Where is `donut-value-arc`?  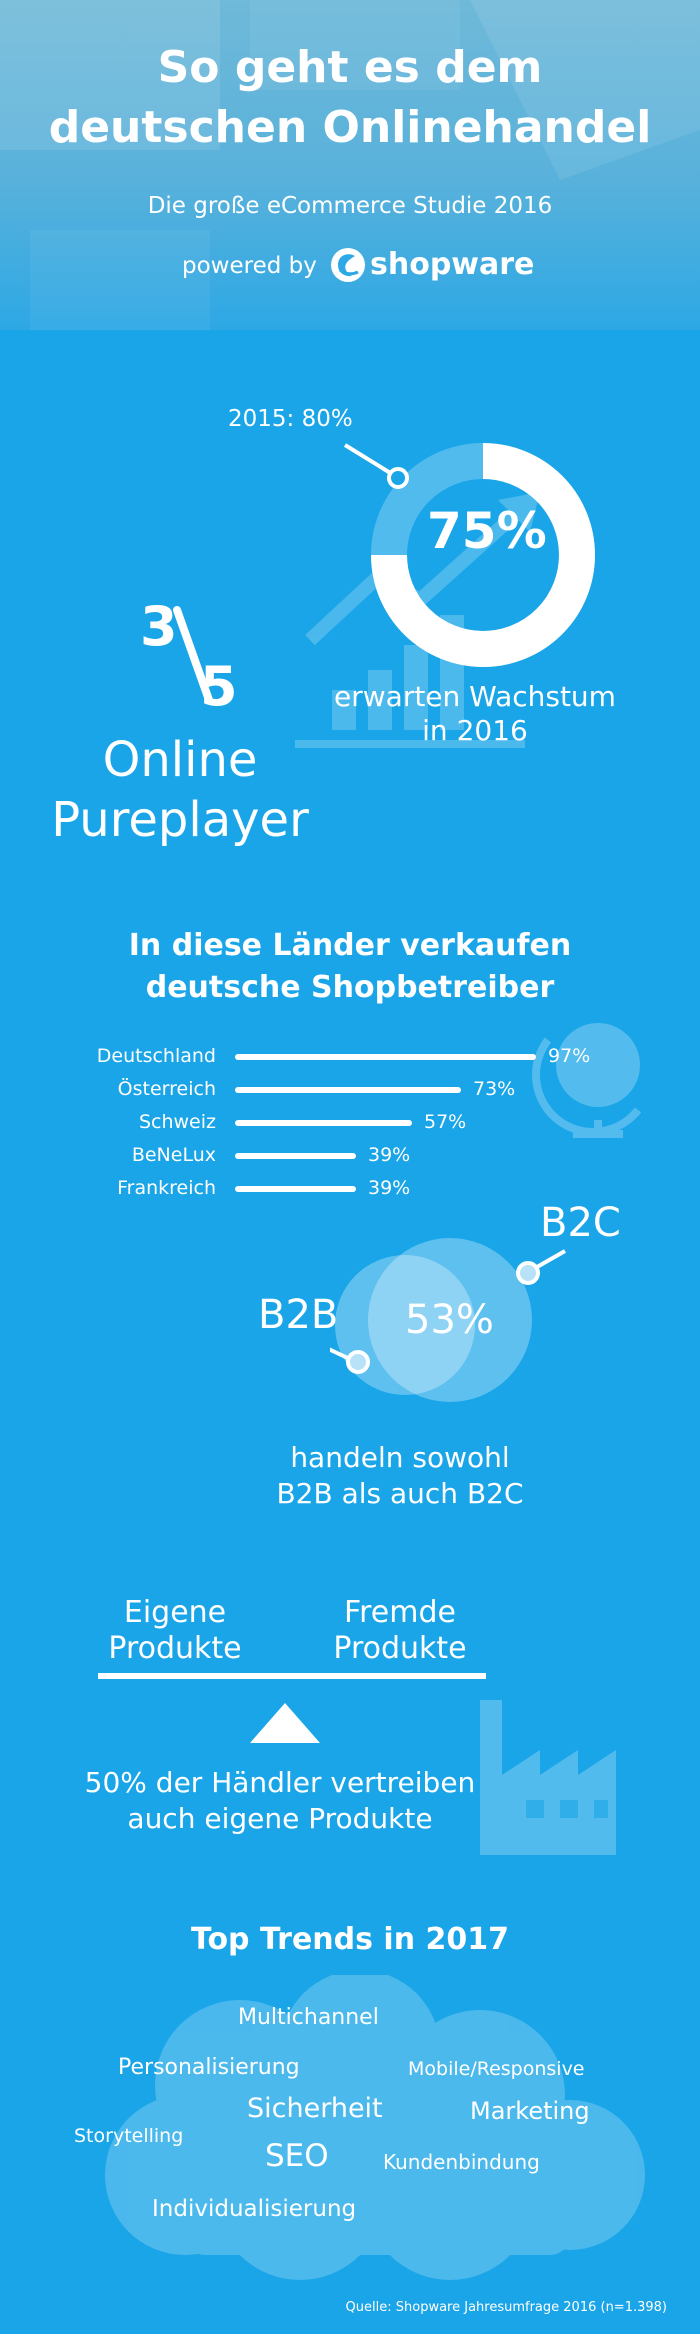
donut-value-arc is located at coordinates (483, 555).